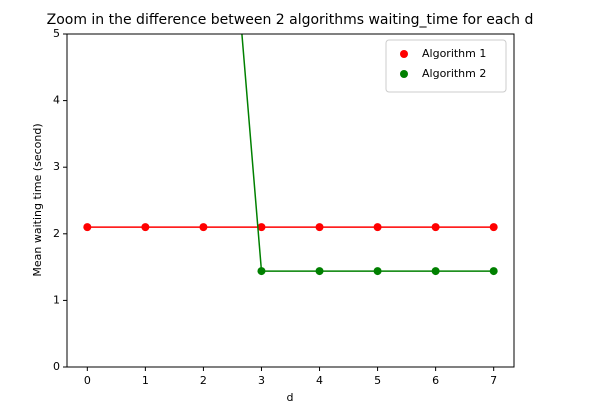 The width and height of the screenshot is (589, 408). I want to click on x-tick-label: 6, so click(435, 380).